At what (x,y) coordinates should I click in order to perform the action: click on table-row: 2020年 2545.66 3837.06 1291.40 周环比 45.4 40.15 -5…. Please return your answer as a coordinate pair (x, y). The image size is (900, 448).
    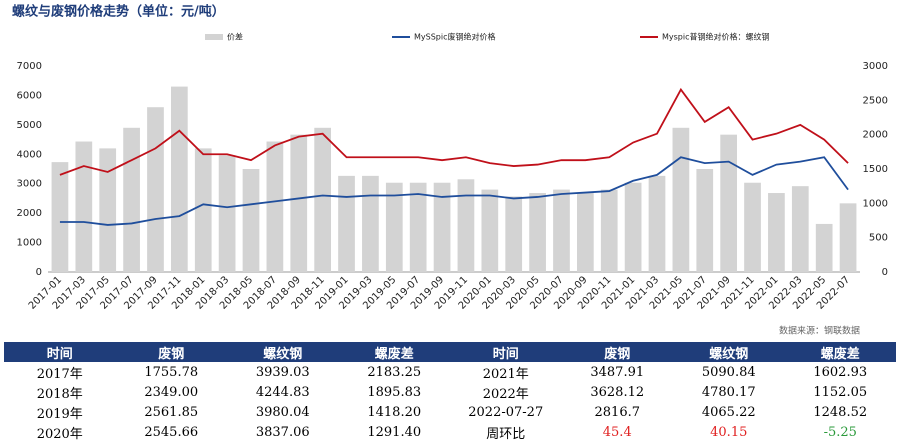
    Looking at the image, I should click on (450, 432).